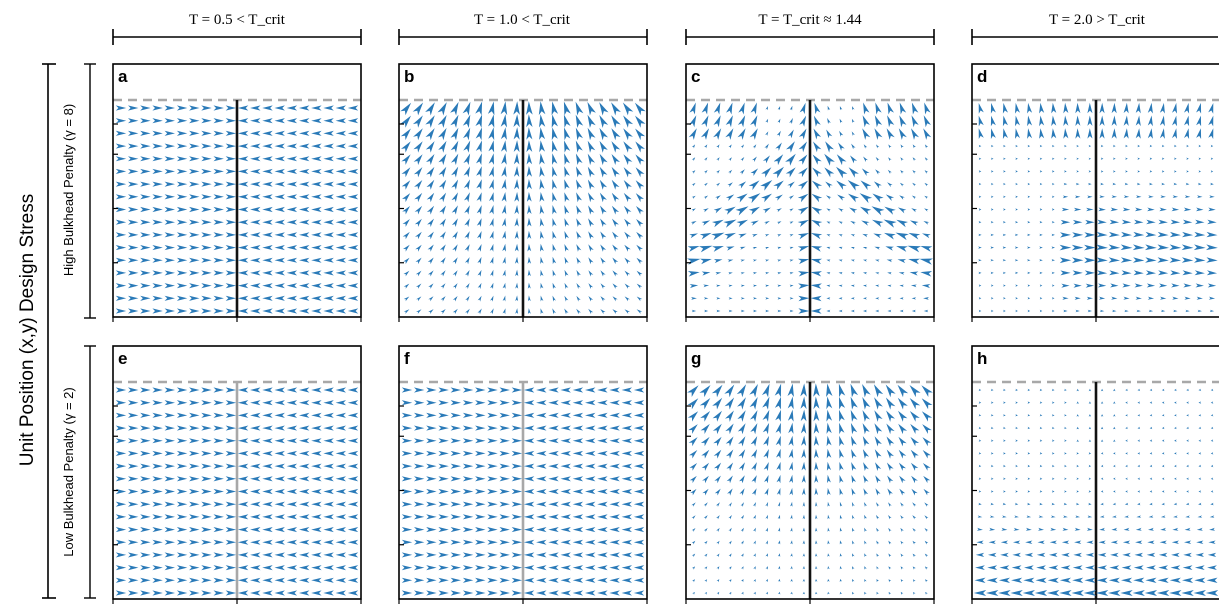  I want to click on panel-b: b, so click(523, 193).